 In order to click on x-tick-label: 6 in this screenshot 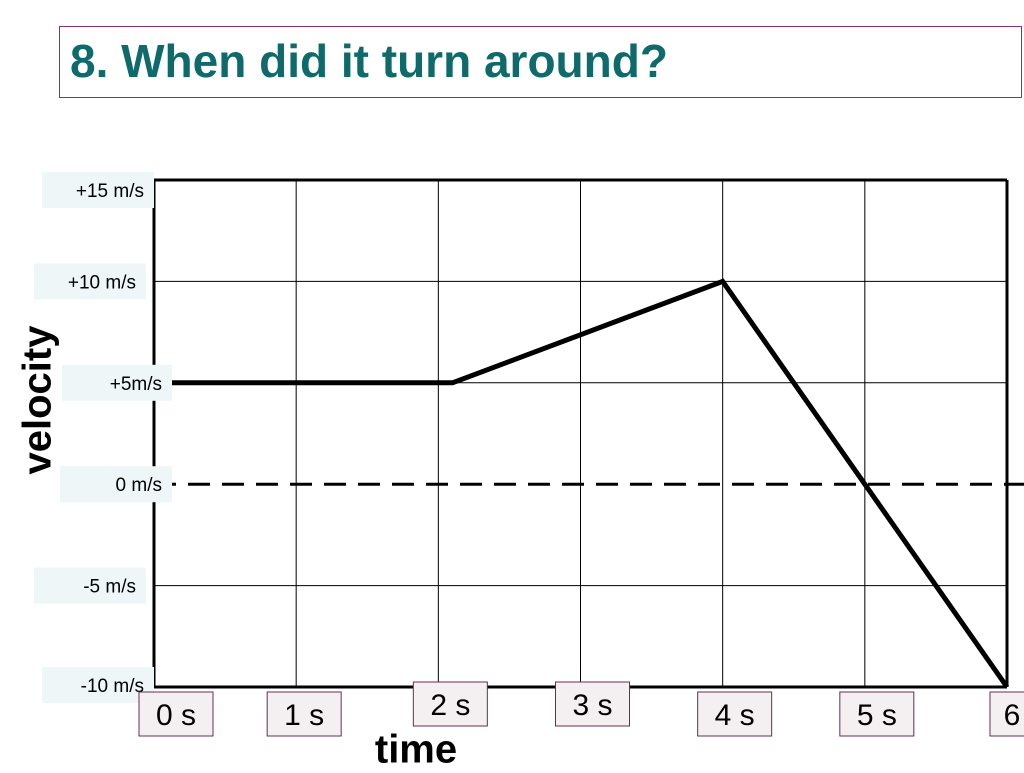, I will do `click(1006, 714)`.